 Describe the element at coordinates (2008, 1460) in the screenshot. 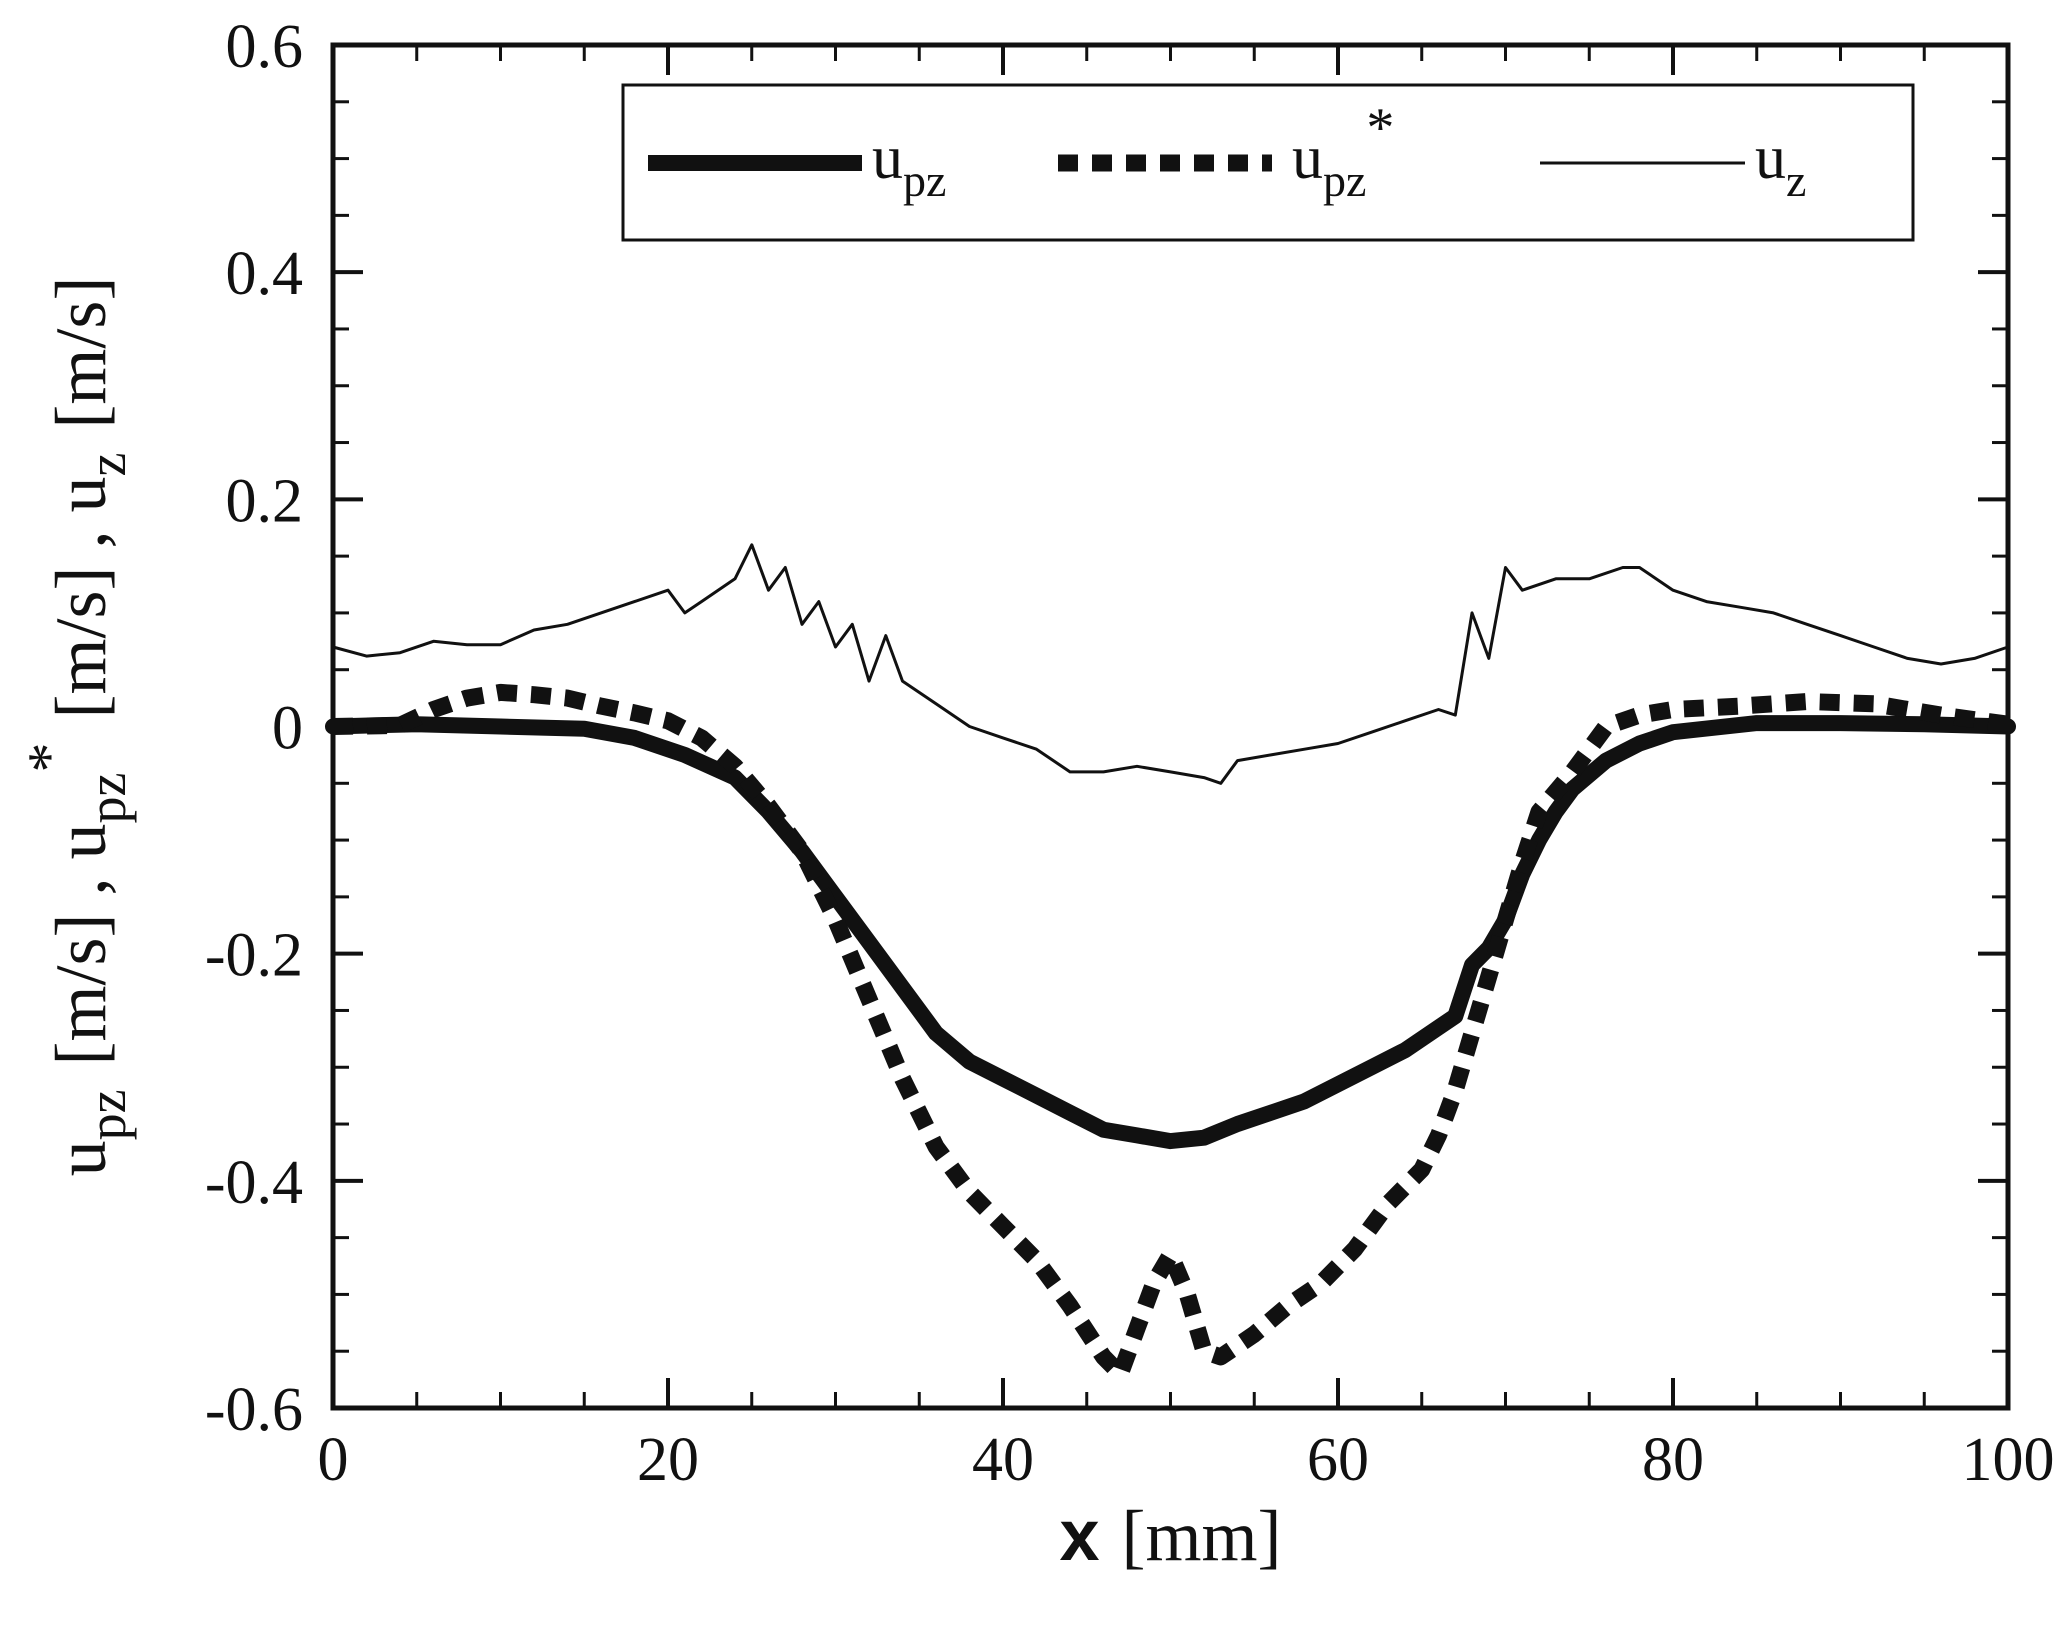

I see `x-tick-label: 100` at that location.